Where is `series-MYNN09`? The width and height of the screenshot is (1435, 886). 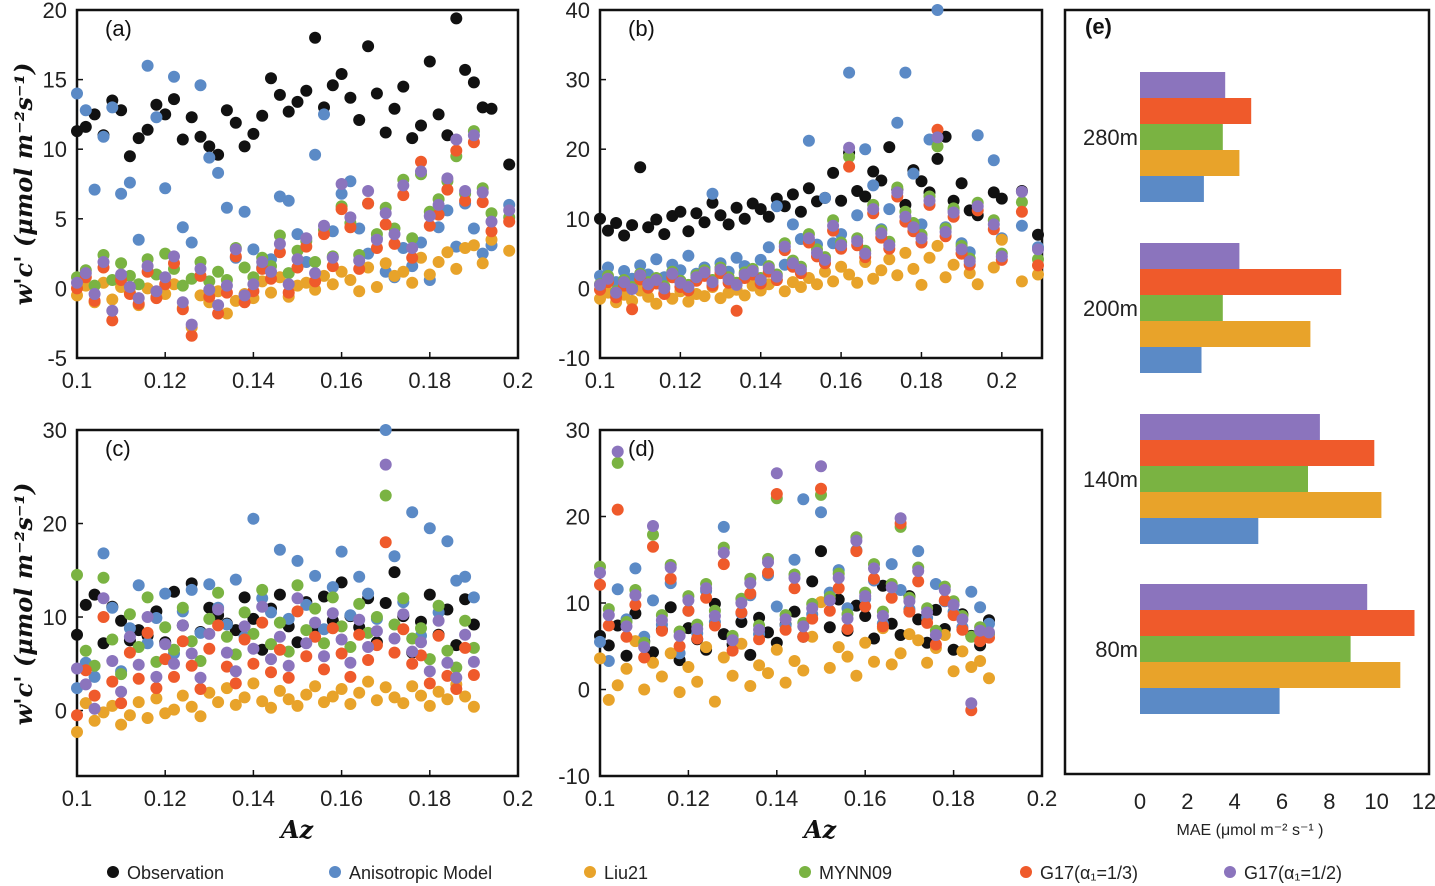
series-MYNN09 is located at coordinates (794, 552).